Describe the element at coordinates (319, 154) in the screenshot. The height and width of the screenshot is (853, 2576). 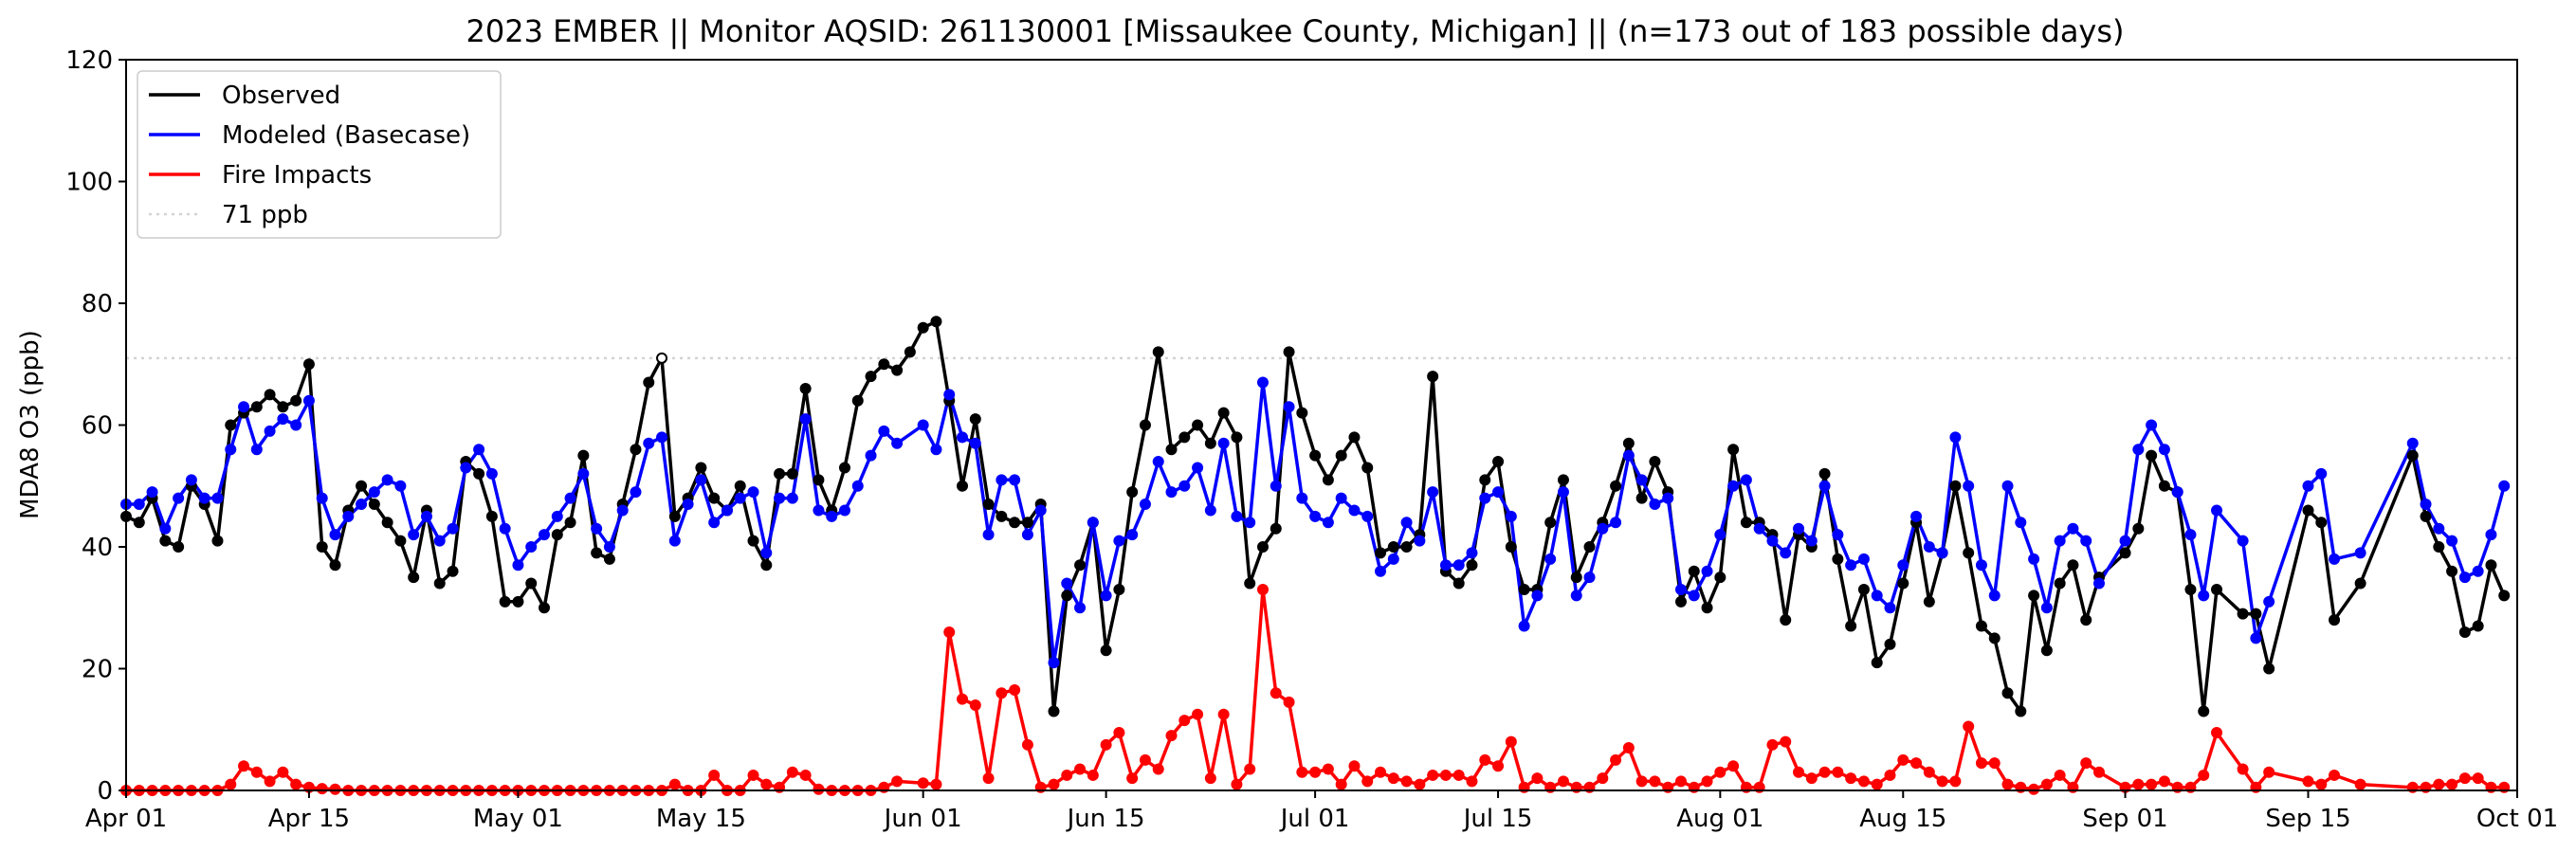
I see `legend-box` at that location.